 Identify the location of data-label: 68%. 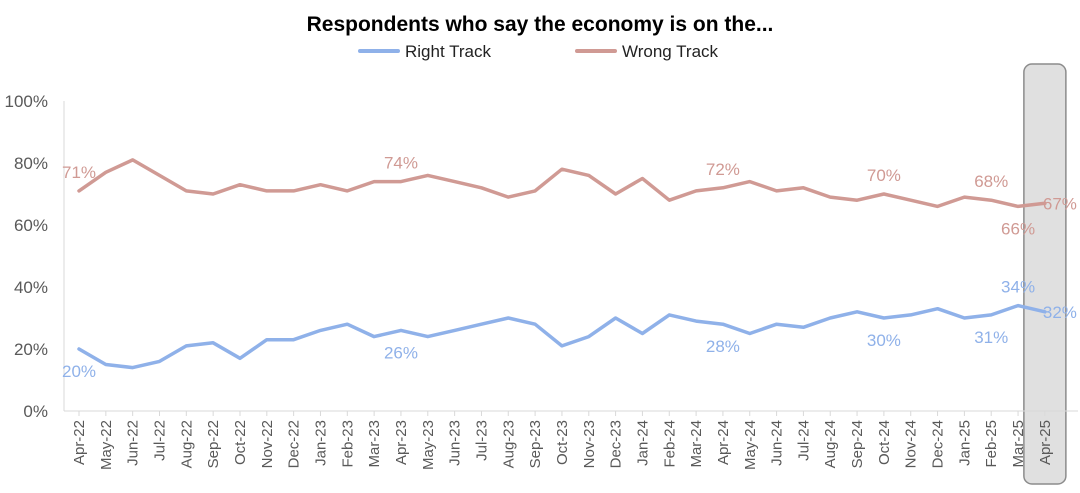
(991, 181).